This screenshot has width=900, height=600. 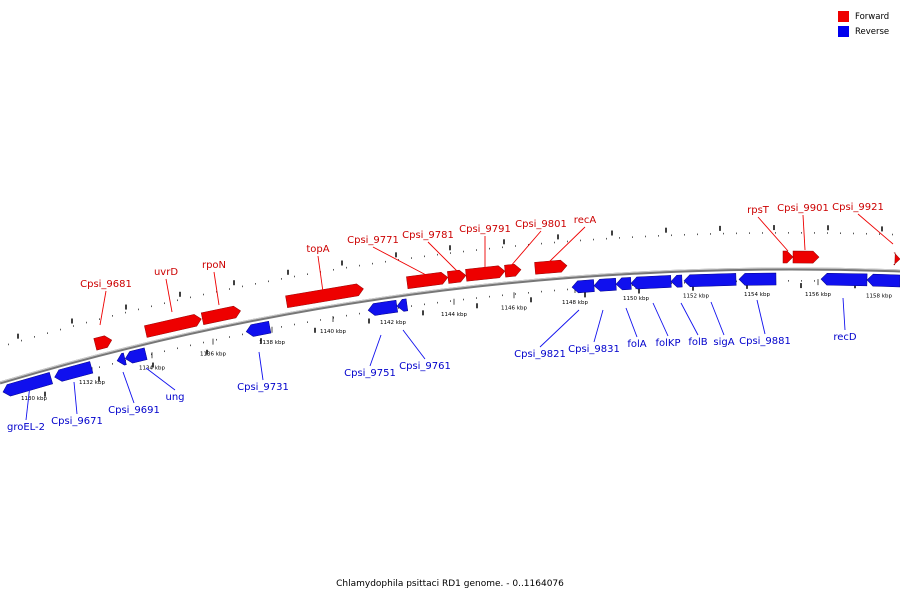 I want to click on scale-tick-label: 1134 kbp, so click(x=152, y=368).